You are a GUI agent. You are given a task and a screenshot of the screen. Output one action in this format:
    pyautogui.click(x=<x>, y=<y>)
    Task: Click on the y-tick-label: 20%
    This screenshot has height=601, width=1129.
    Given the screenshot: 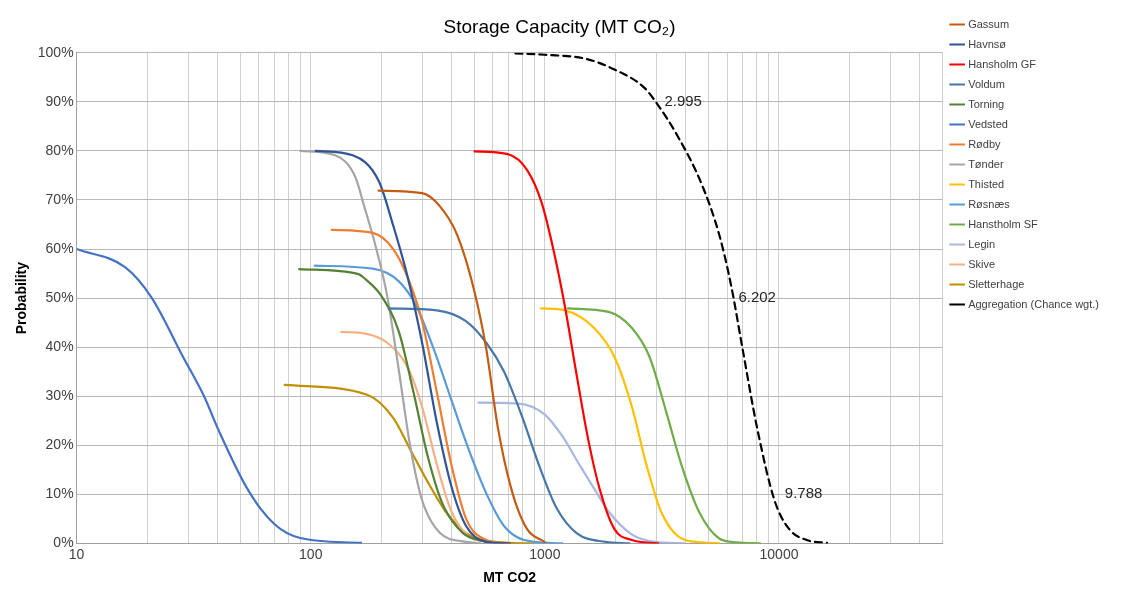 What is the action you would take?
    pyautogui.click(x=59, y=444)
    